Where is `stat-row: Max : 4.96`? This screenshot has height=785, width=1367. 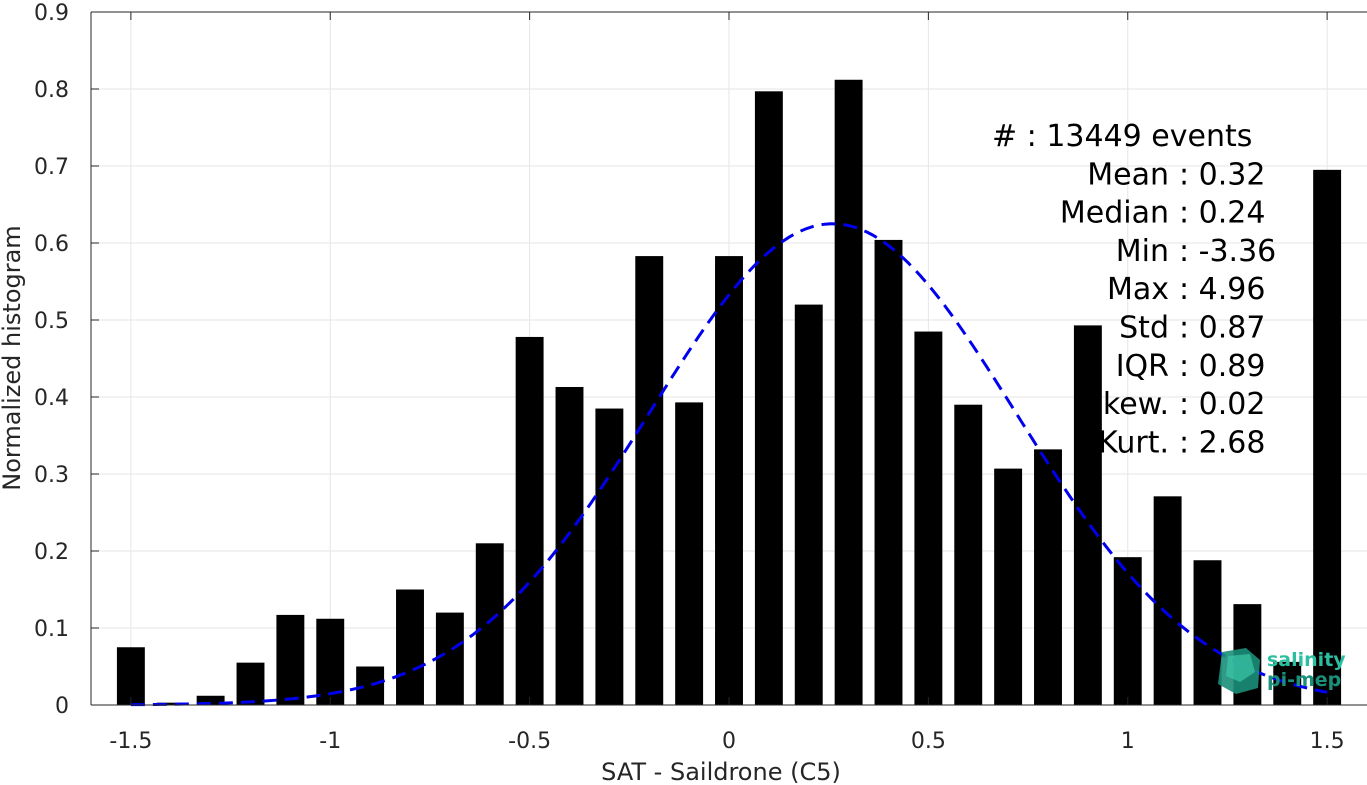
stat-row: Max : 4.96 is located at coordinates (1186, 289).